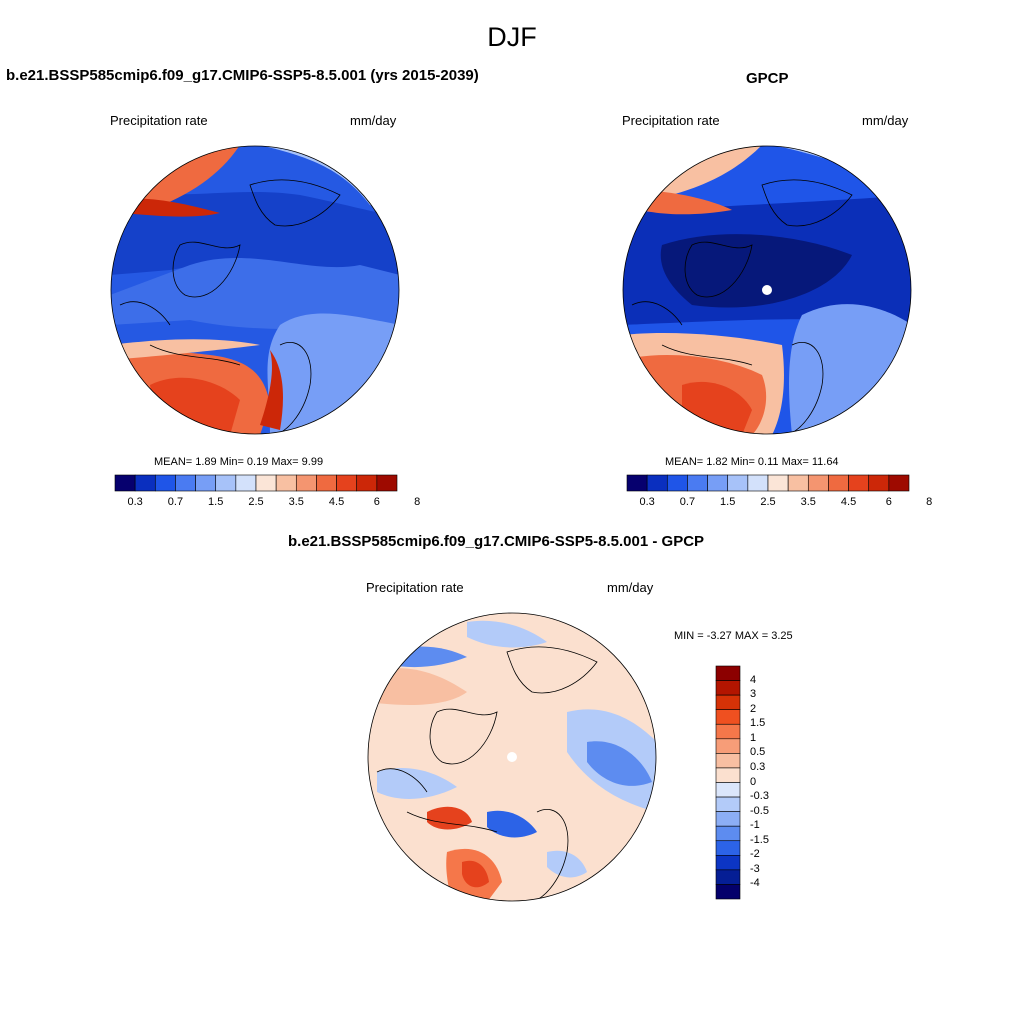  What do you see at coordinates (733, 636) in the screenshot?
I see `panel-3-stats: MIN = -3.27 MAX = 3.25` at bounding box center [733, 636].